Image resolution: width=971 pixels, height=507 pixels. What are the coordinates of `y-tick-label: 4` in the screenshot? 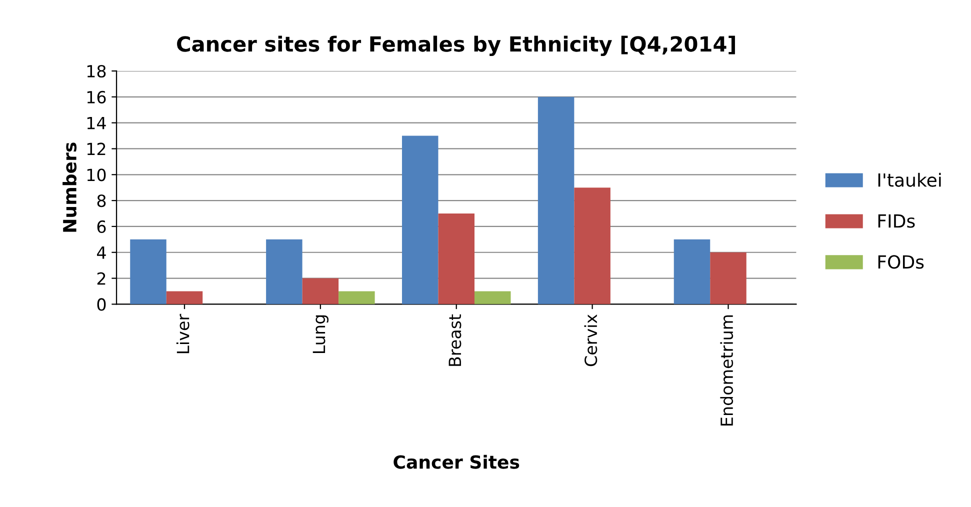 It's located at (101, 252).